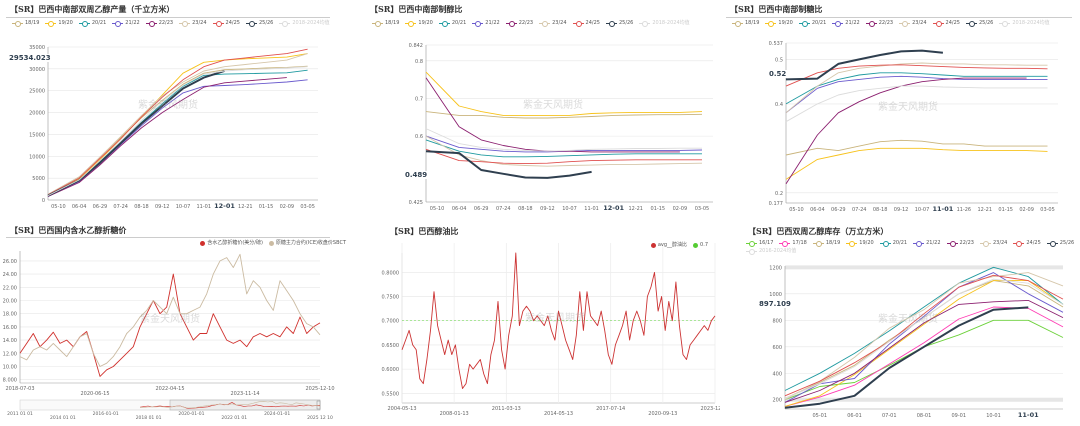 The height and width of the screenshot is (426, 1080). Describe the element at coordinates (986, 23) in the screenshot. I see `legend-label: 25/26` at that location.